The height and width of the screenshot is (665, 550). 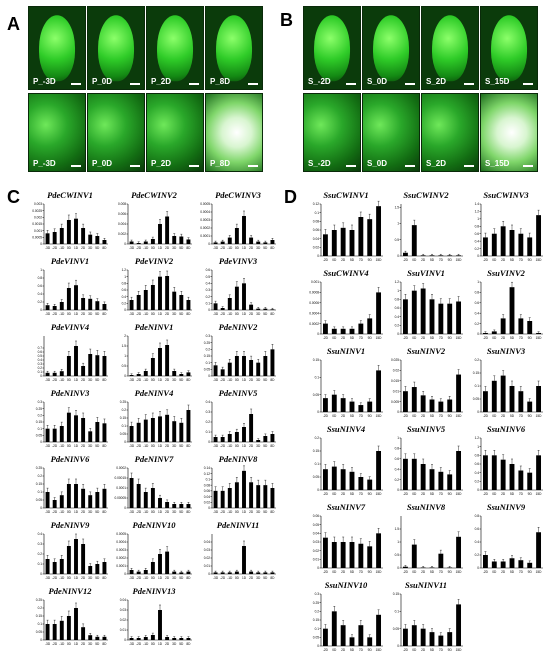 I want to click on chart-plot: 0 0.01 0.02 0.03 0.04 -3D -2D -1D 0D 1D 2D 3D 5D 8D, so click(x=240, y=557).